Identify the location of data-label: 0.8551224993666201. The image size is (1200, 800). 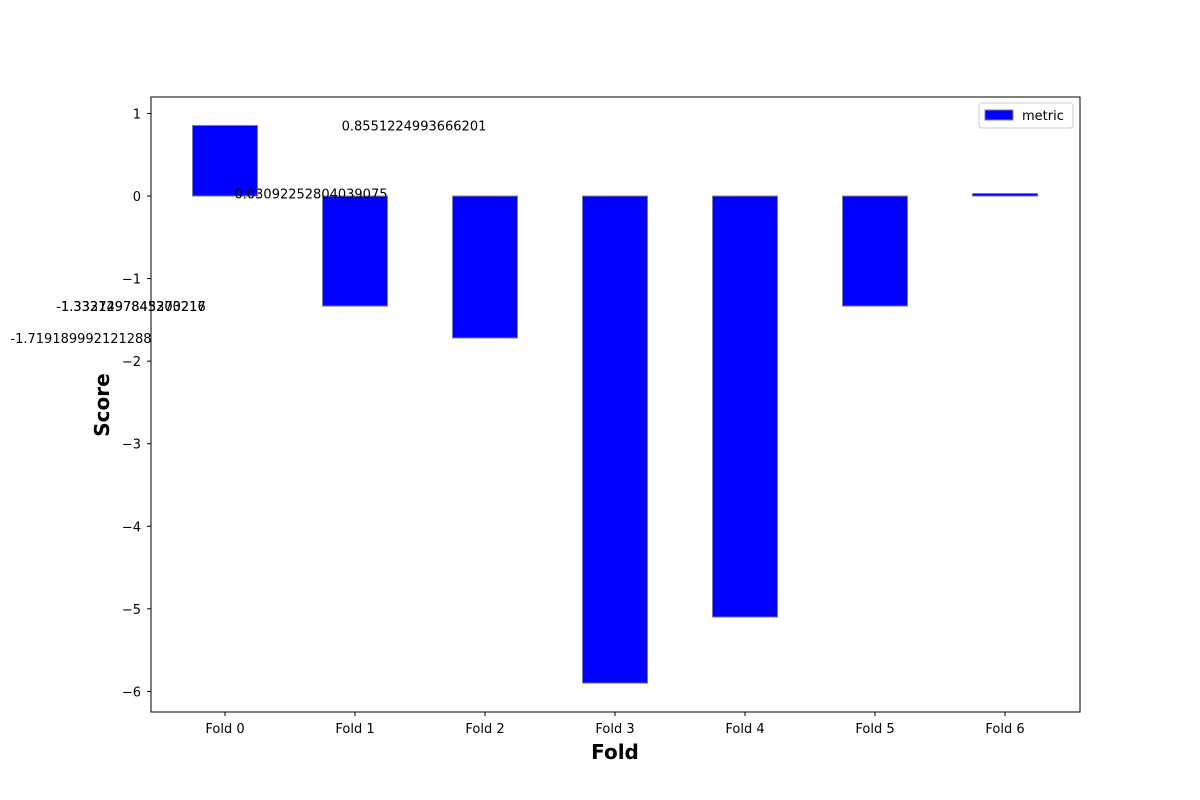
(414, 126).